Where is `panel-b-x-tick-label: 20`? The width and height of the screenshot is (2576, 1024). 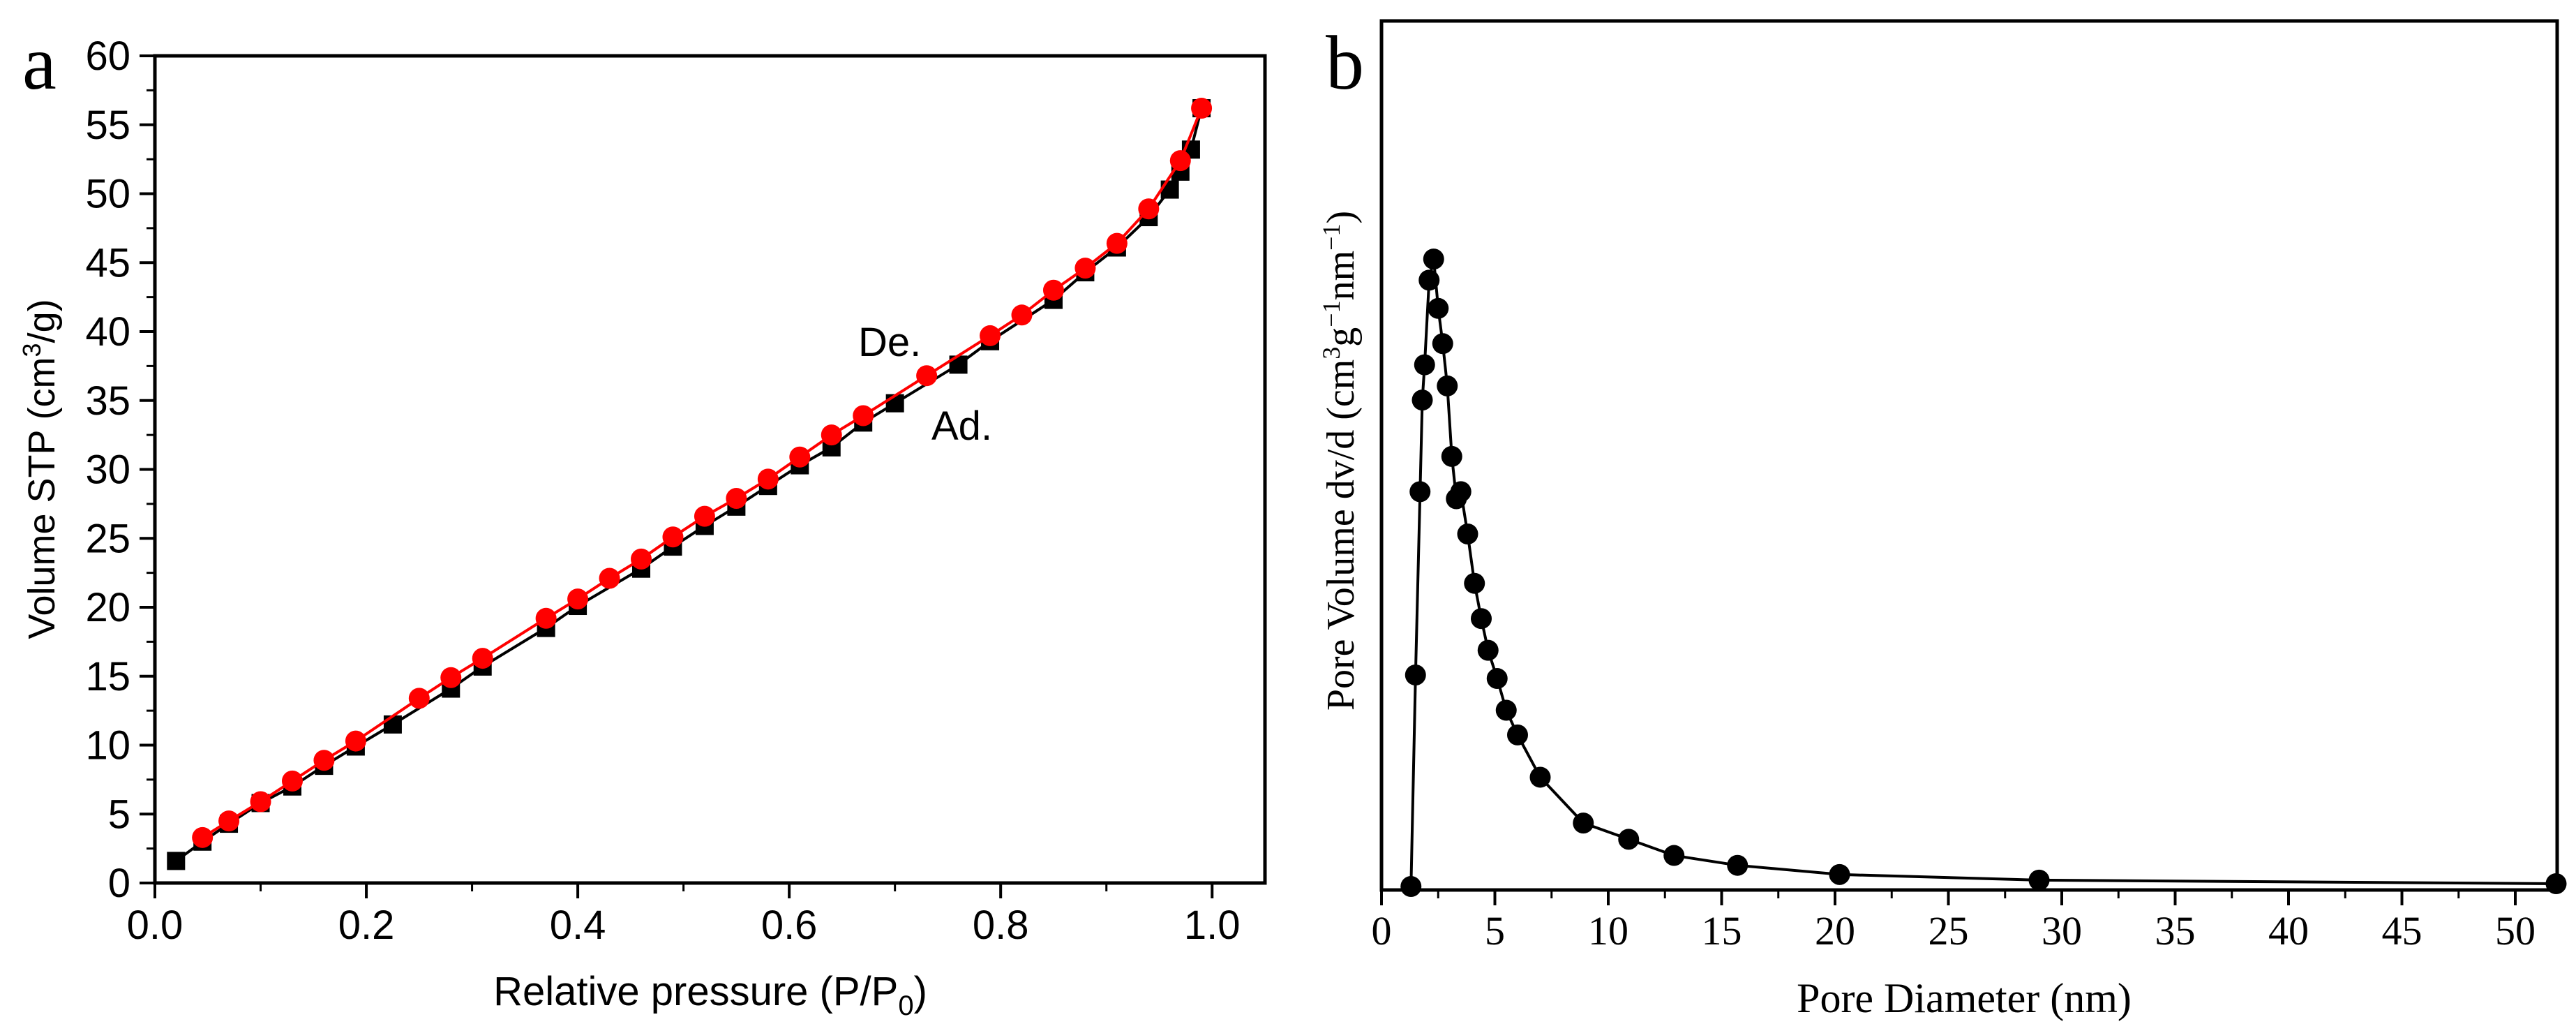 panel-b-x-tick-label: 20 is located at coordinates (1835, 930).